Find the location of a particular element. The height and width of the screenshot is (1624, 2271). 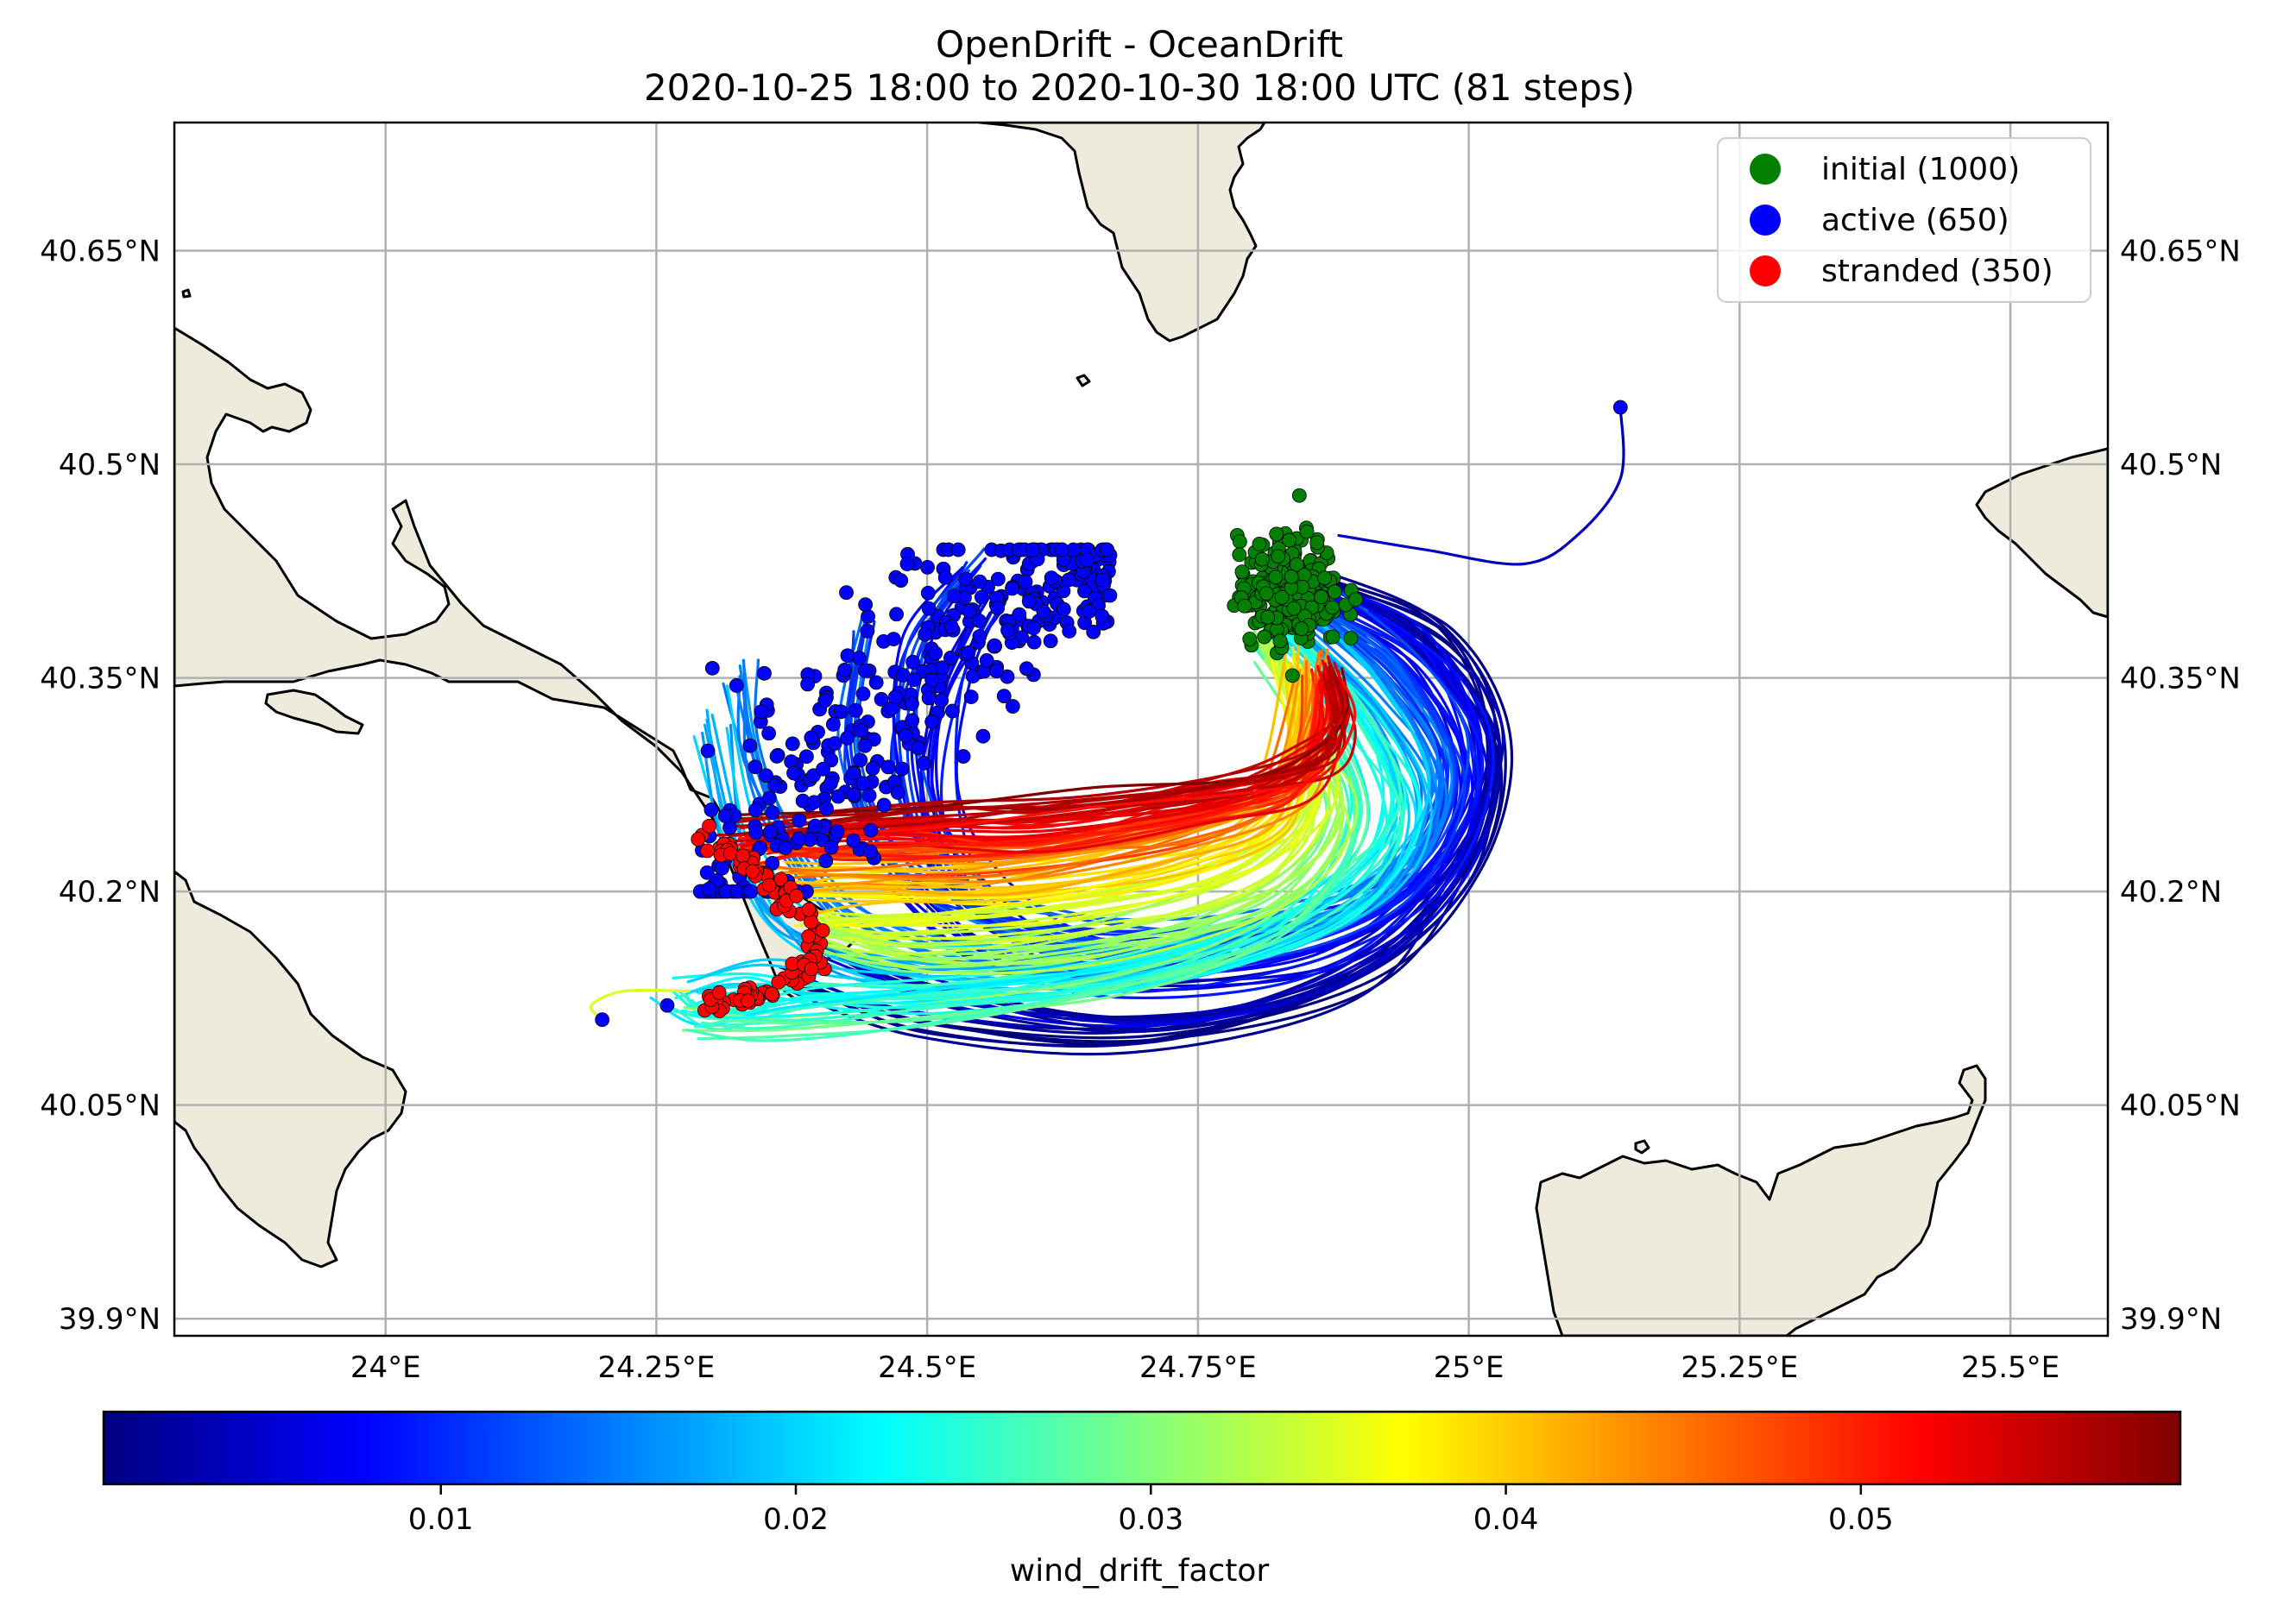

latitude-ticks-left: 40.65°N 40.5°N 40.35°N 40.2°N 40.05°N 39.9°N is located at coordinates (100, 787).